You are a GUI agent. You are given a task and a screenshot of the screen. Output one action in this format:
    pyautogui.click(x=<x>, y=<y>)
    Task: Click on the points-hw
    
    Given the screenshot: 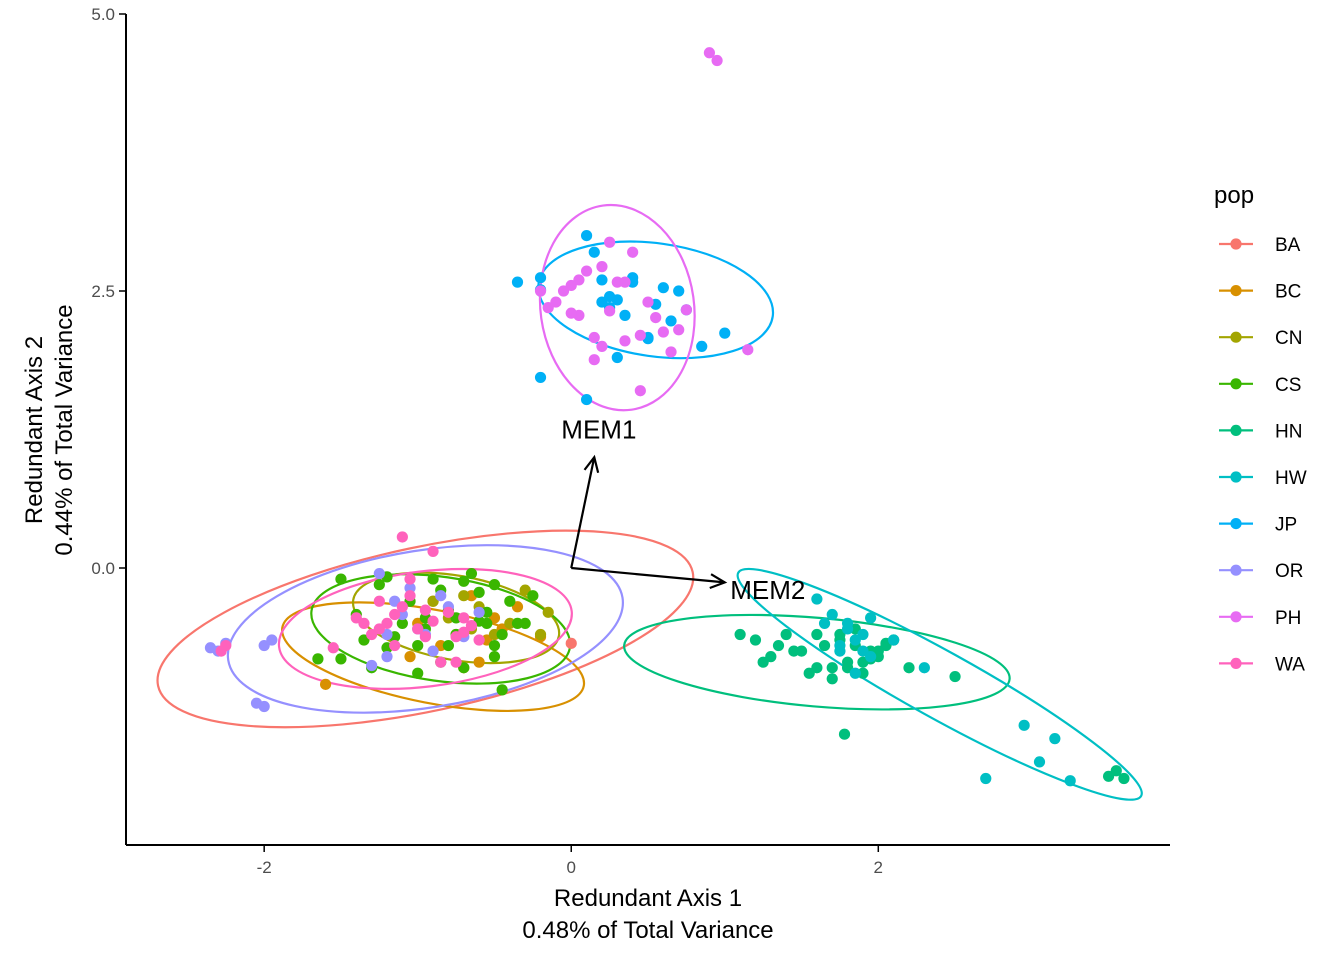 What is the action you would take?
    pyautogui.click(x=943, y=690)
    